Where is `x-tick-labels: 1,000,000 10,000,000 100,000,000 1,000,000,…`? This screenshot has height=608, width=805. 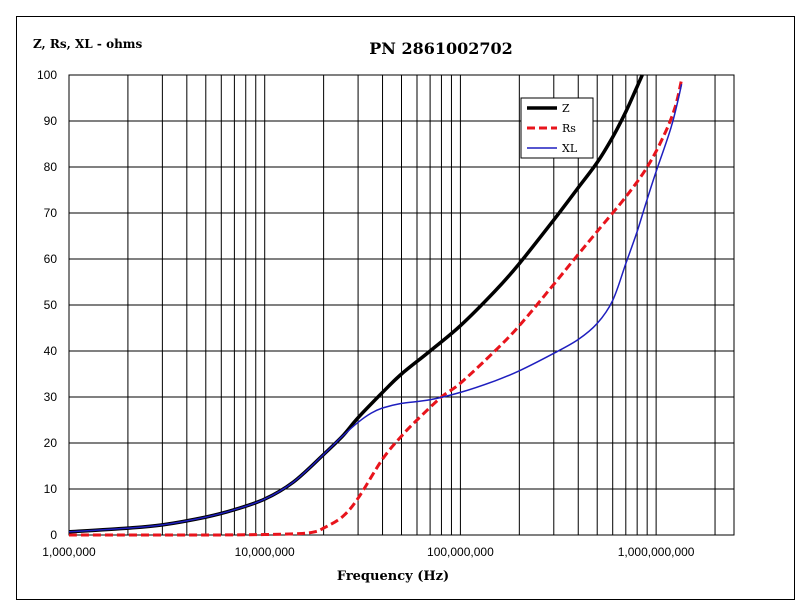
x-tick-labels: 1,000,000 10,000,000 100,000,000 1,000,000,… is located at coordinates (368, 552).